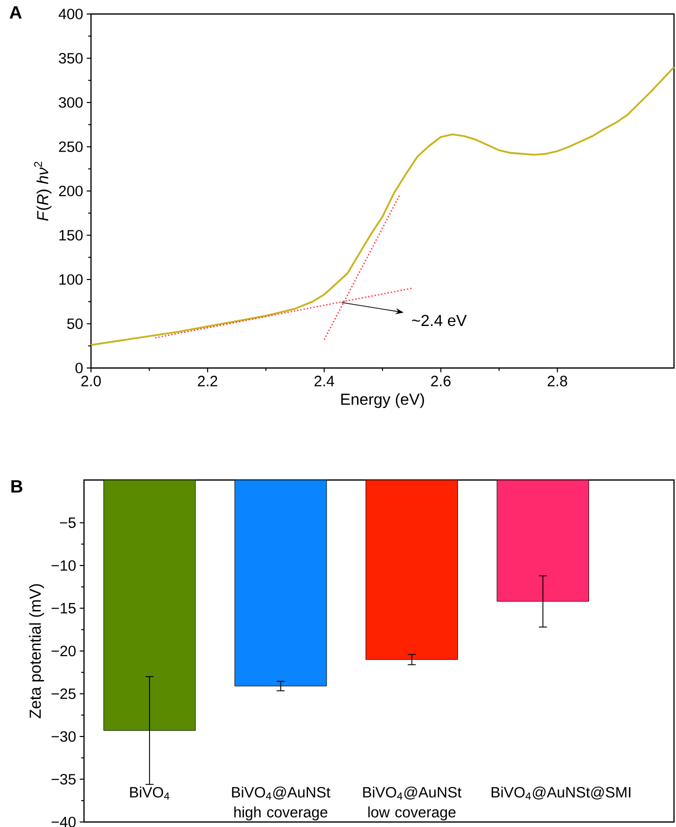 The image size is (676, 827). I want to click on x-tick-label: BiVO$_{4}$@AuNSt@SMI, so click(561, 793).